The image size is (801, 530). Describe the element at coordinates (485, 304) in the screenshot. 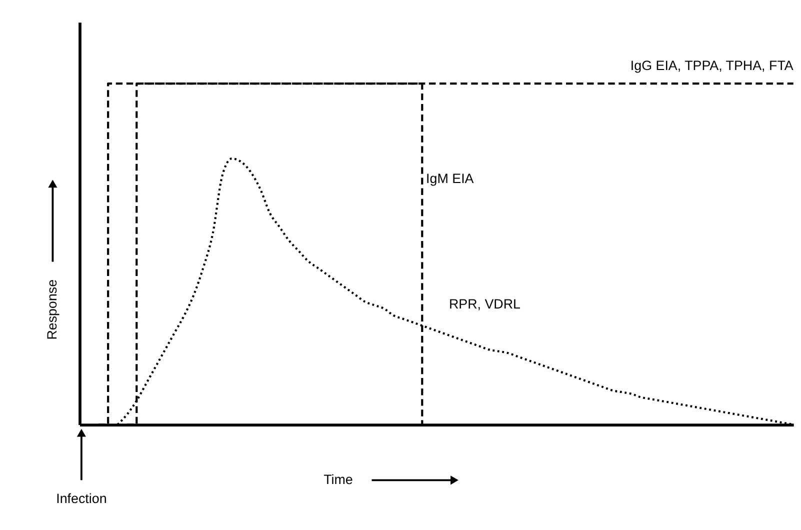

I see `series-label: RPR, VDRL` at that location.